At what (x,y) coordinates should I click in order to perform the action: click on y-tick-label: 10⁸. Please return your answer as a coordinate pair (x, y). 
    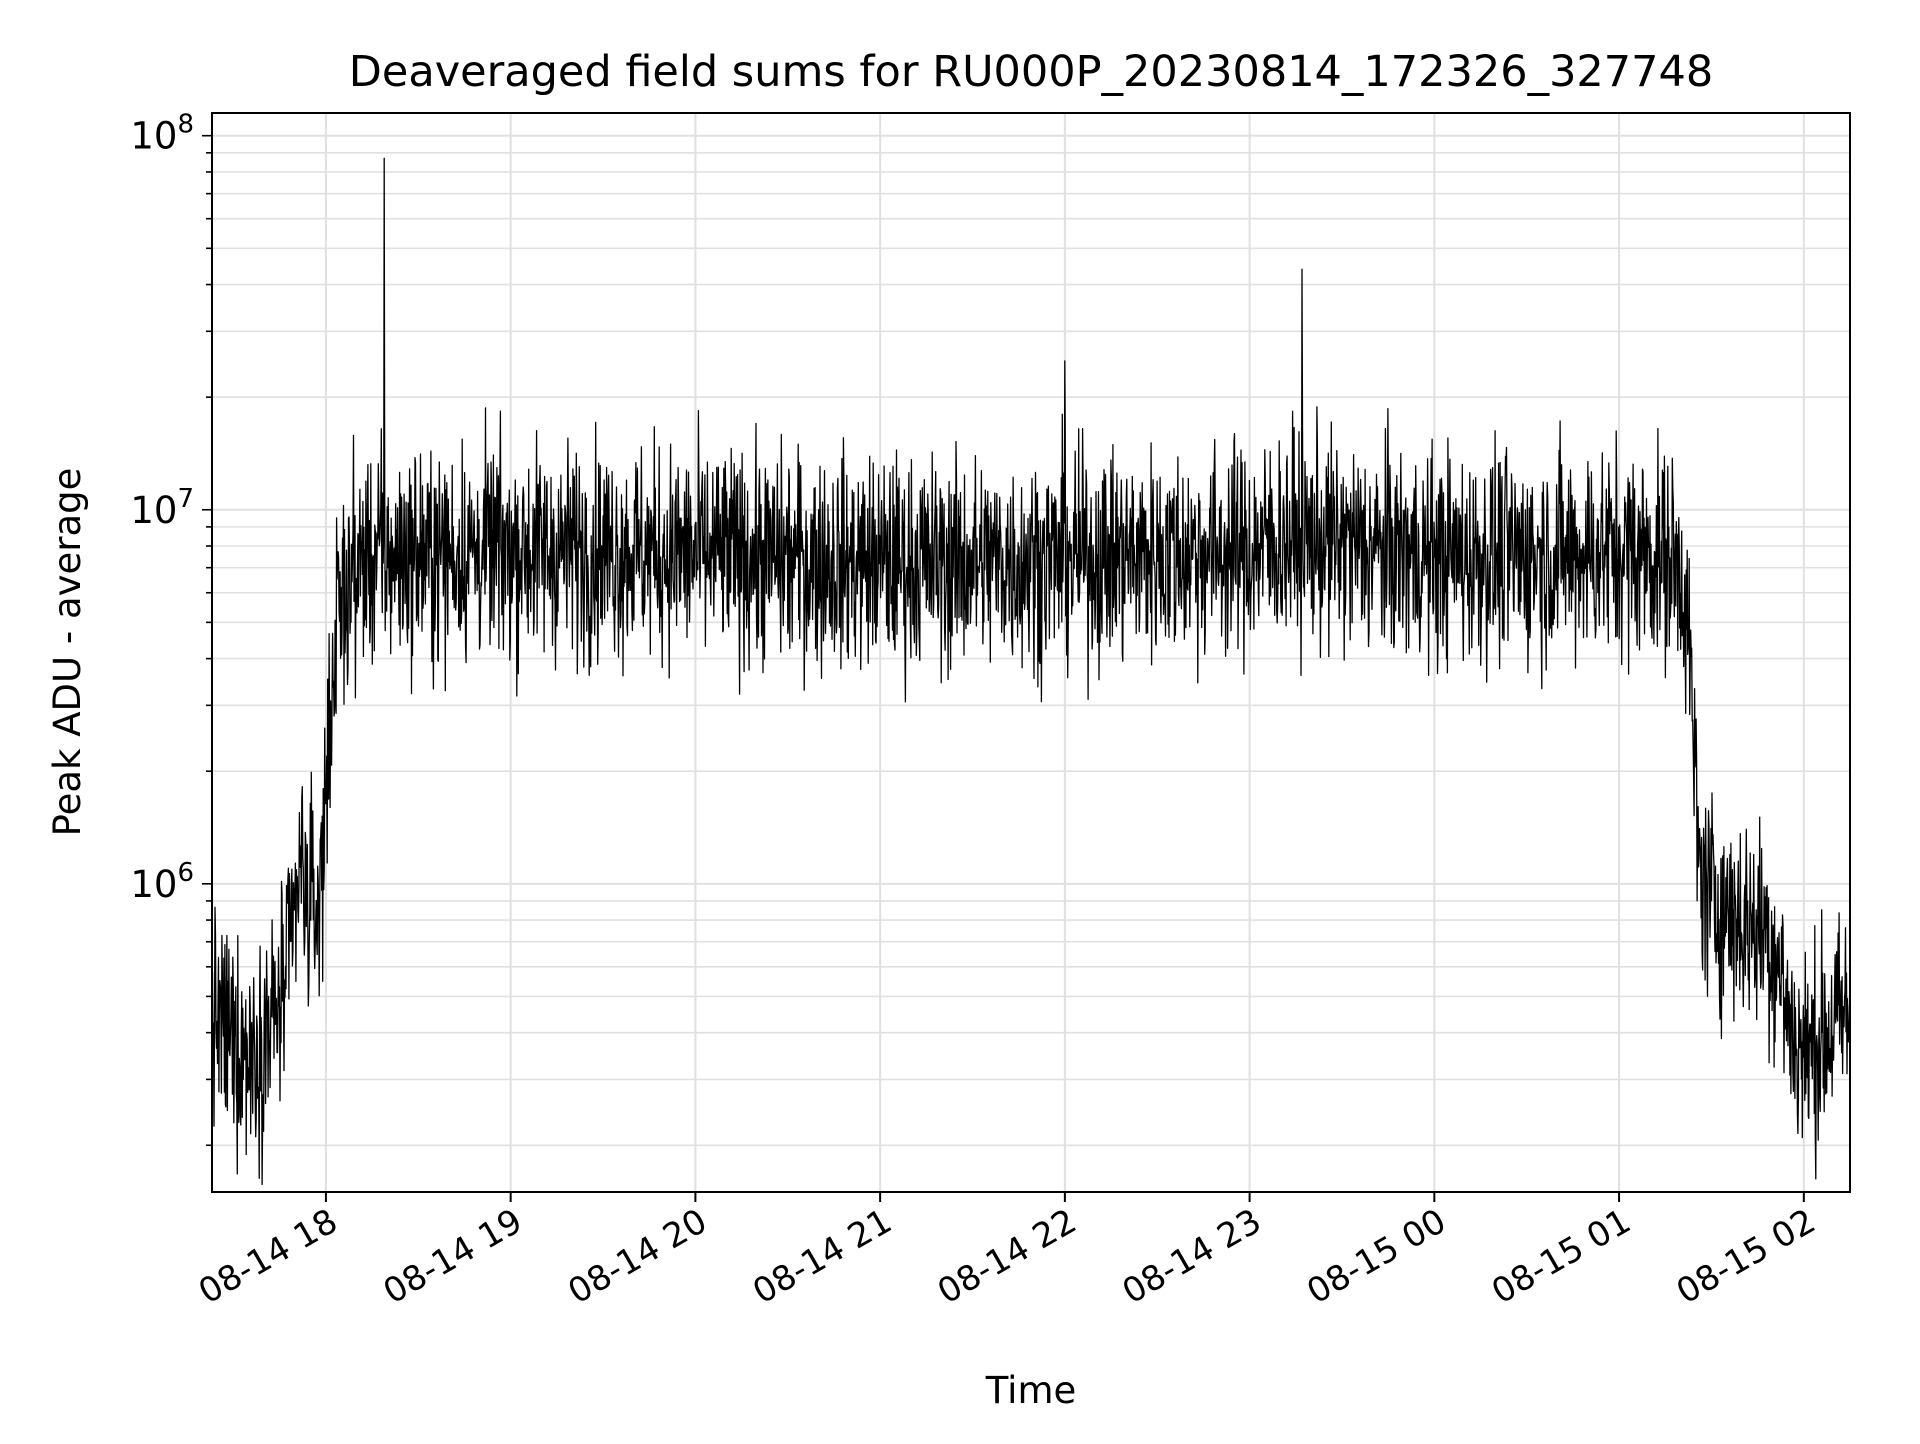
    Looking at the image, I should click on (162, 134).